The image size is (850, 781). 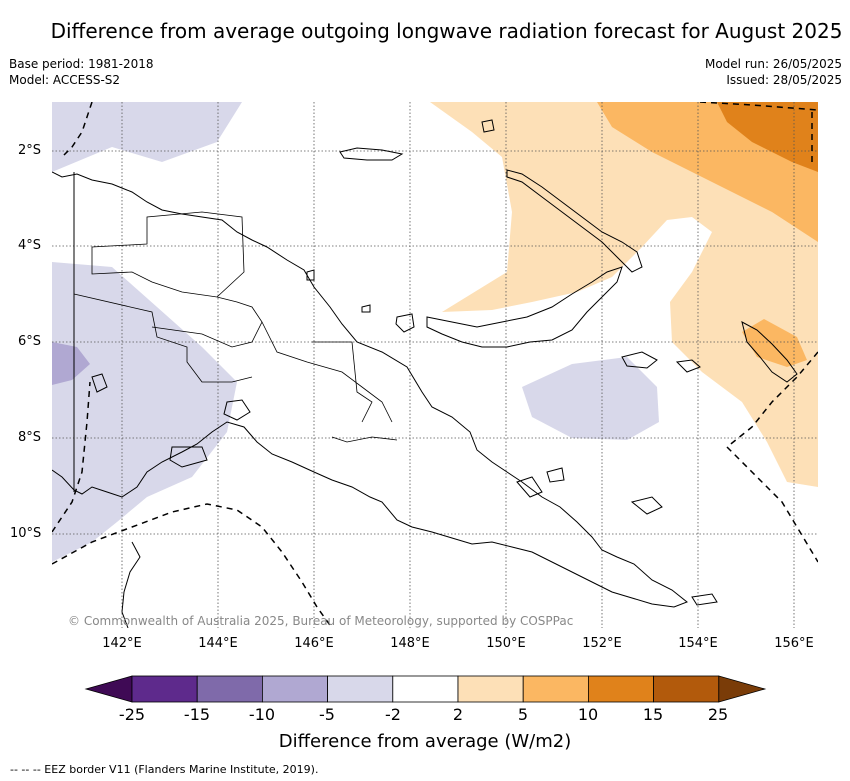 I want to click on neg-anomaly-nw, so click(x=147, y=137).